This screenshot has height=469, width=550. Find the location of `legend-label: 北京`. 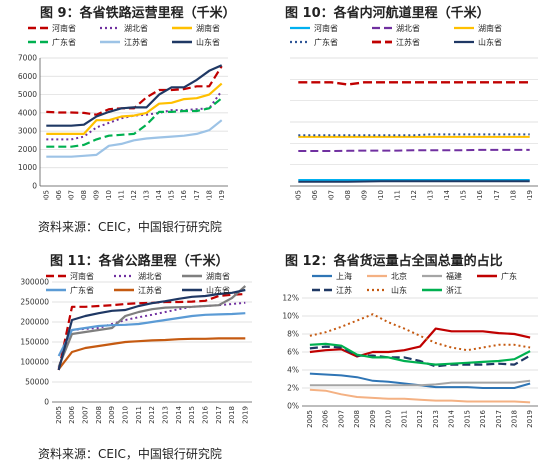

legend-label: 北京 is located at coordinates (399, 276).